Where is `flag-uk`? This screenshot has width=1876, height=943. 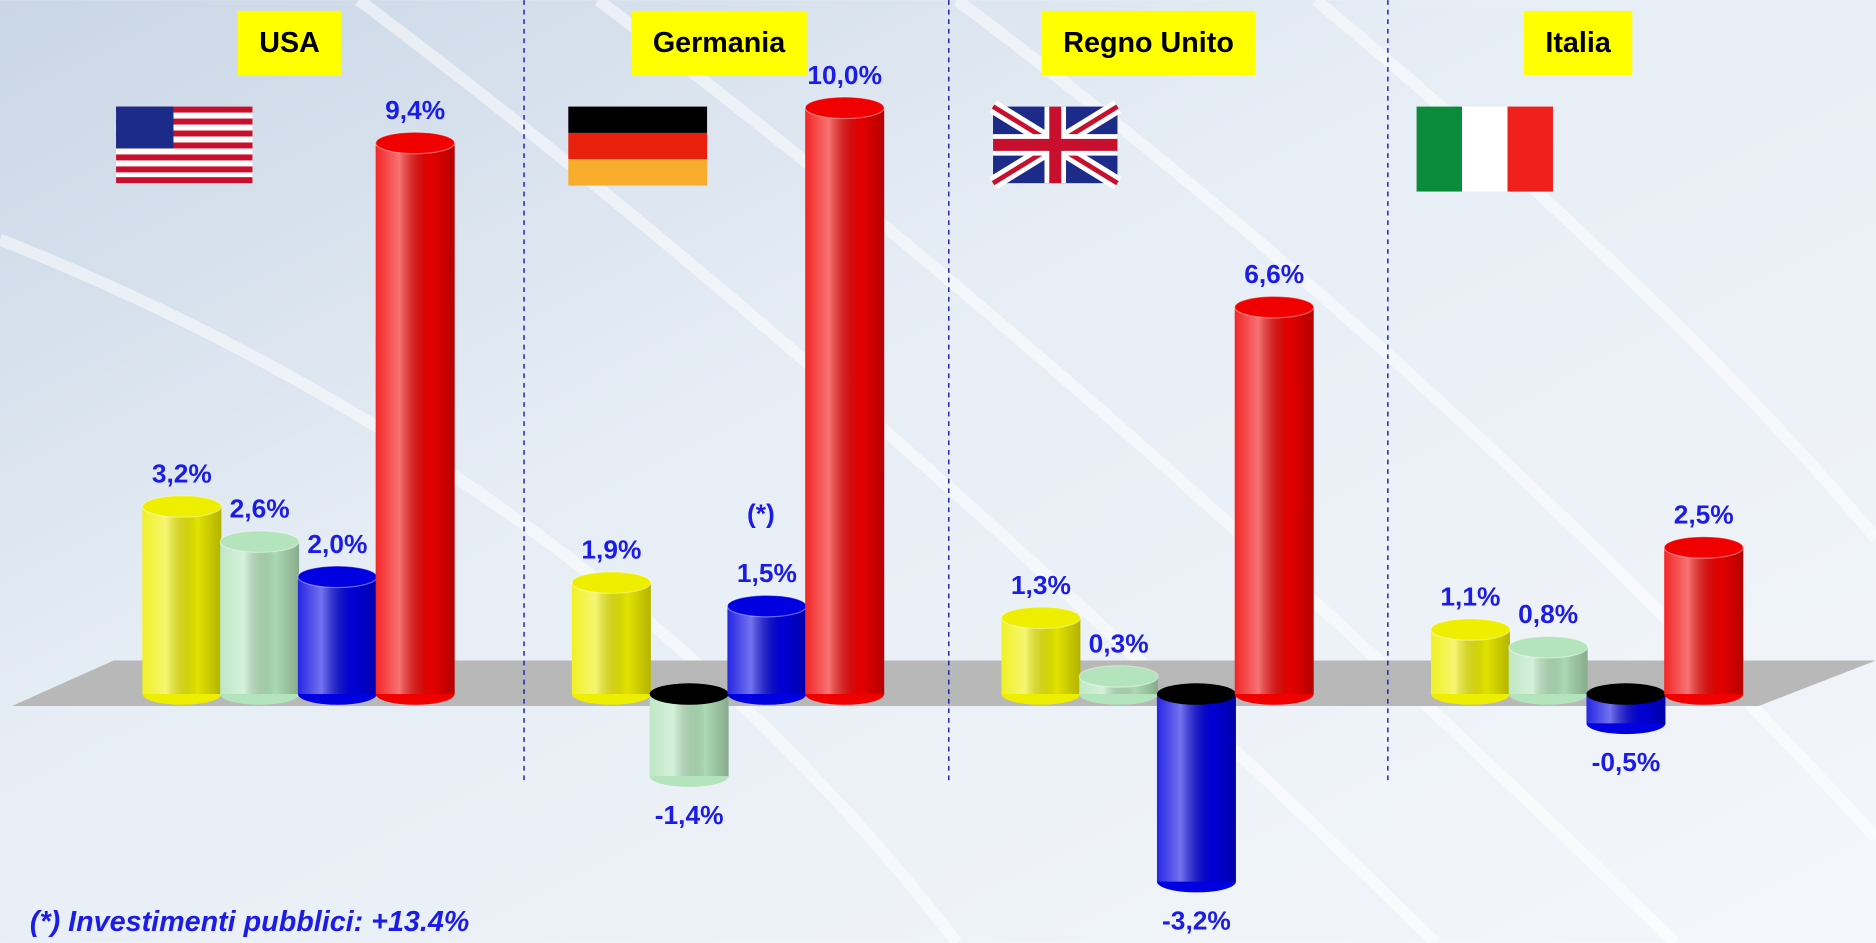
flag-uk is located at coordinates (1055, 145).